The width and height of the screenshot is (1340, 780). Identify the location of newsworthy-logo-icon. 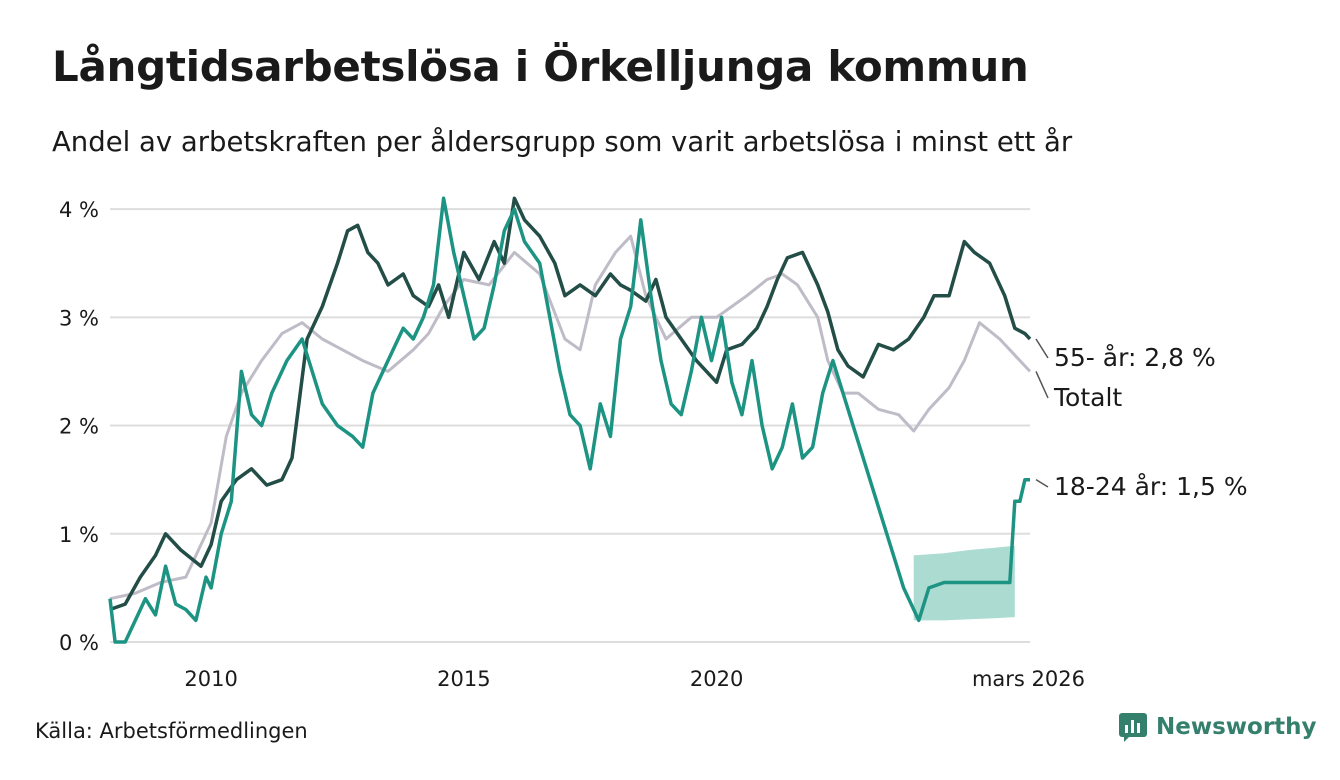
(1133, 727).